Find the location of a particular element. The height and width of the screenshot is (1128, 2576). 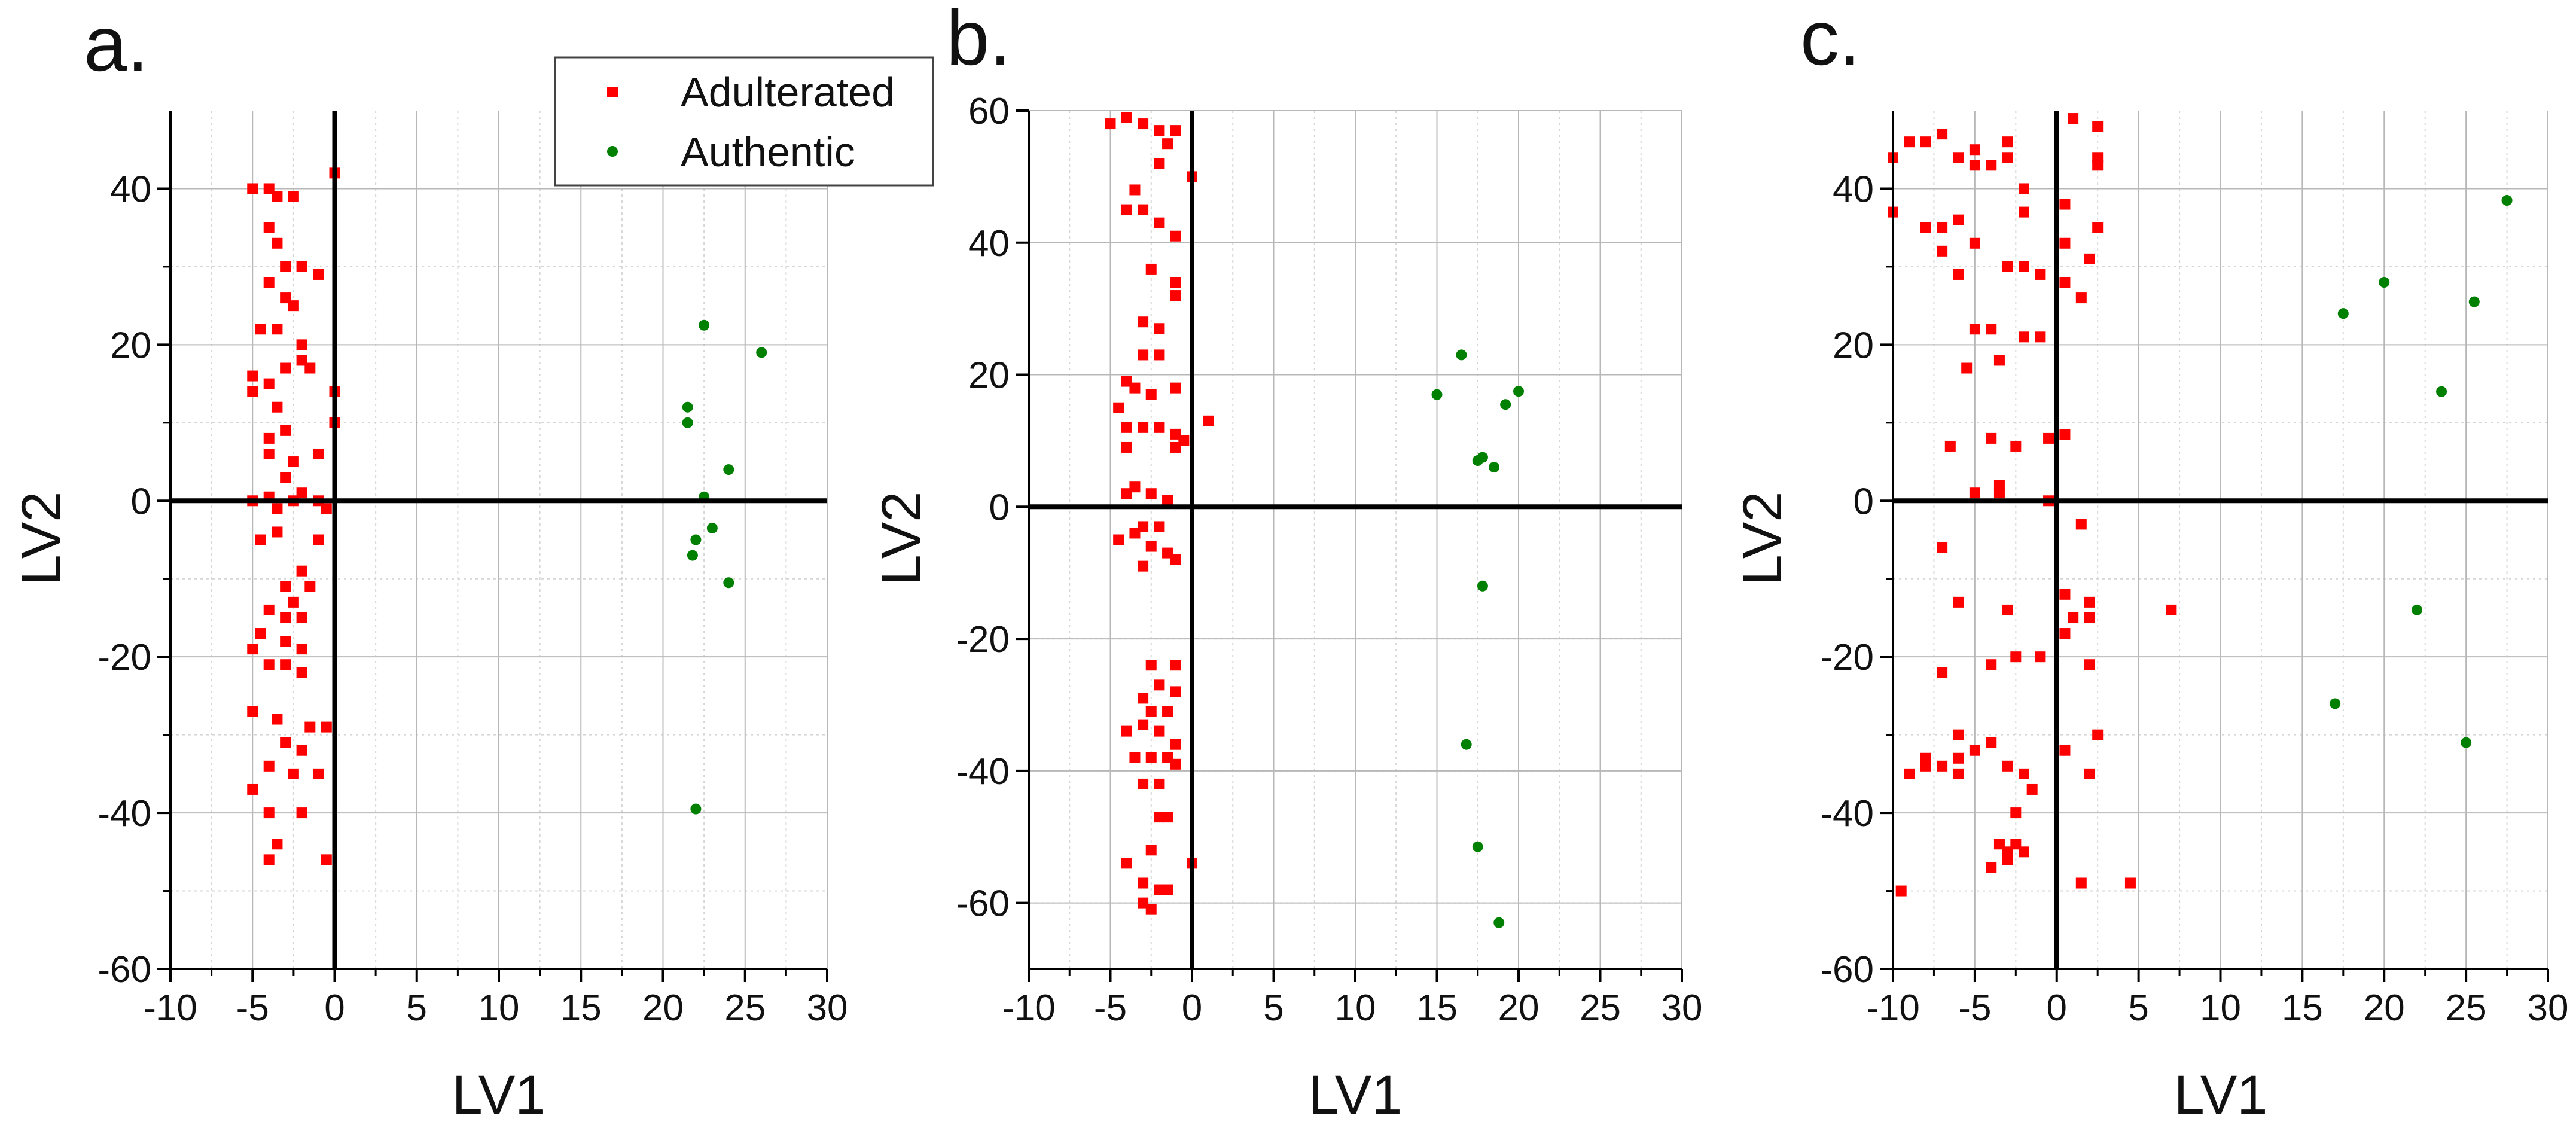

panel-b-xtick-label: 20 is located at coordinates (1519, 1008).